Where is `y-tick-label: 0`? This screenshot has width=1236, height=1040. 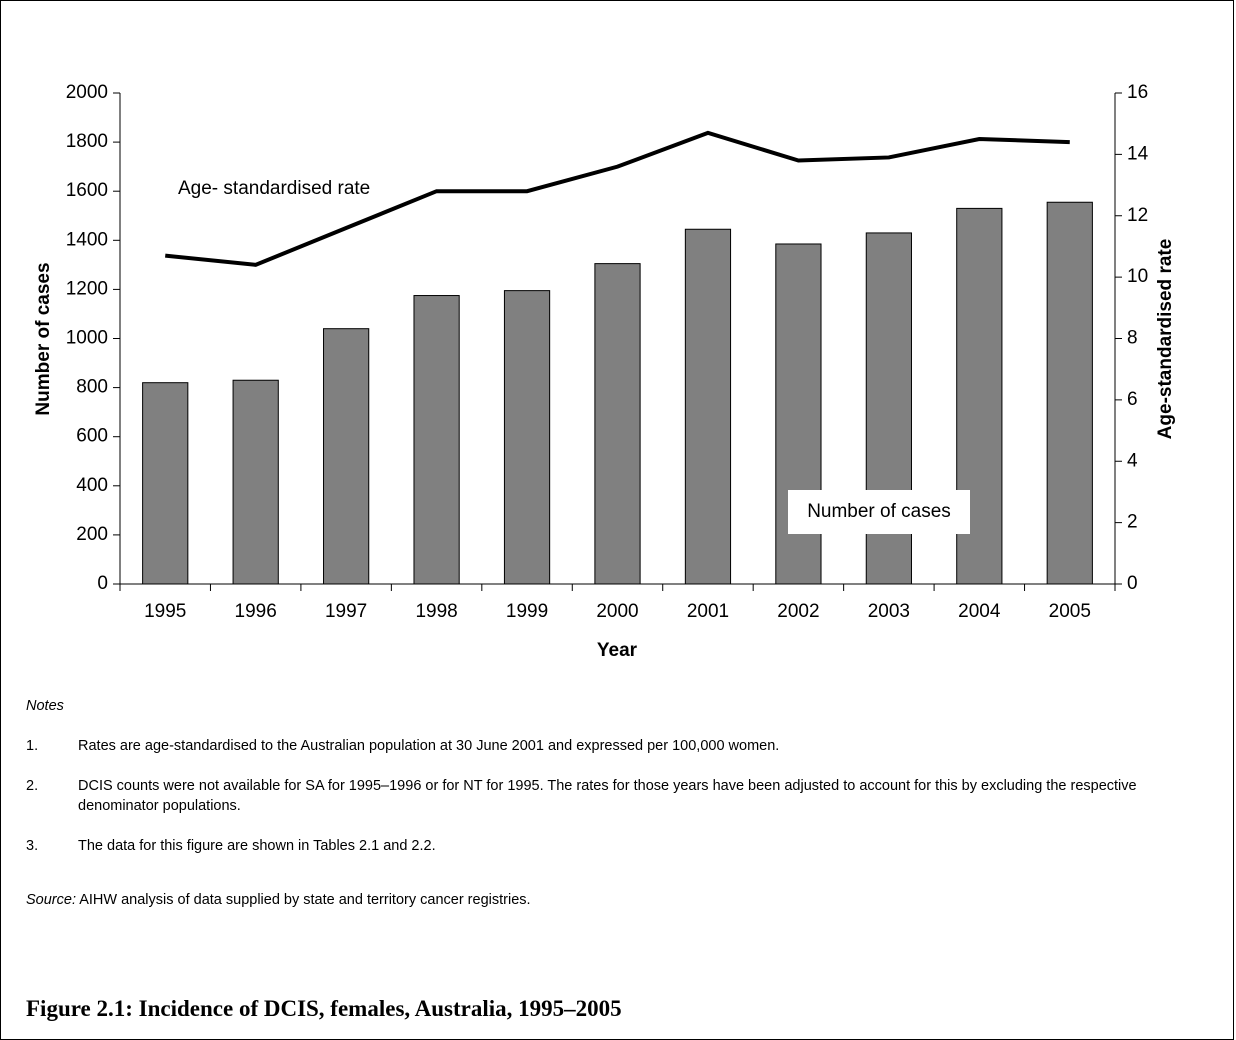 y-tick-label: 0 is located at coordinates (102, 583).